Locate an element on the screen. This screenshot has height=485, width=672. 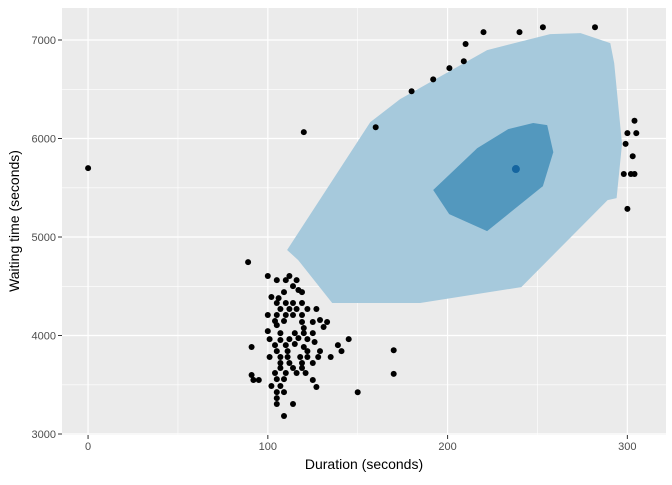
y-axis: 3000 4000 5000 6000 7000 is located at coordinates (47, 238).